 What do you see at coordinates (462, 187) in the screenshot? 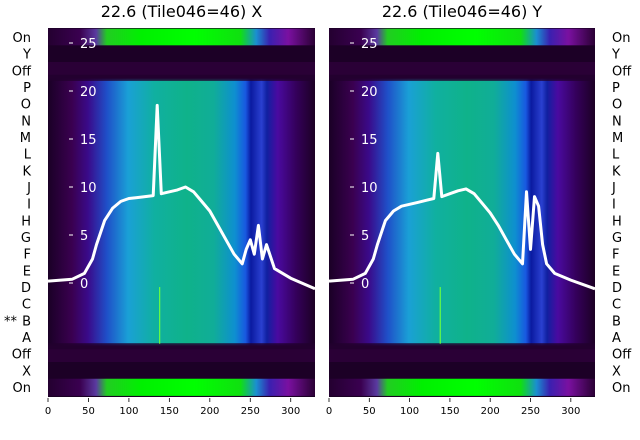
I see `heatmap-row-j` at bounding box center [462, 187].